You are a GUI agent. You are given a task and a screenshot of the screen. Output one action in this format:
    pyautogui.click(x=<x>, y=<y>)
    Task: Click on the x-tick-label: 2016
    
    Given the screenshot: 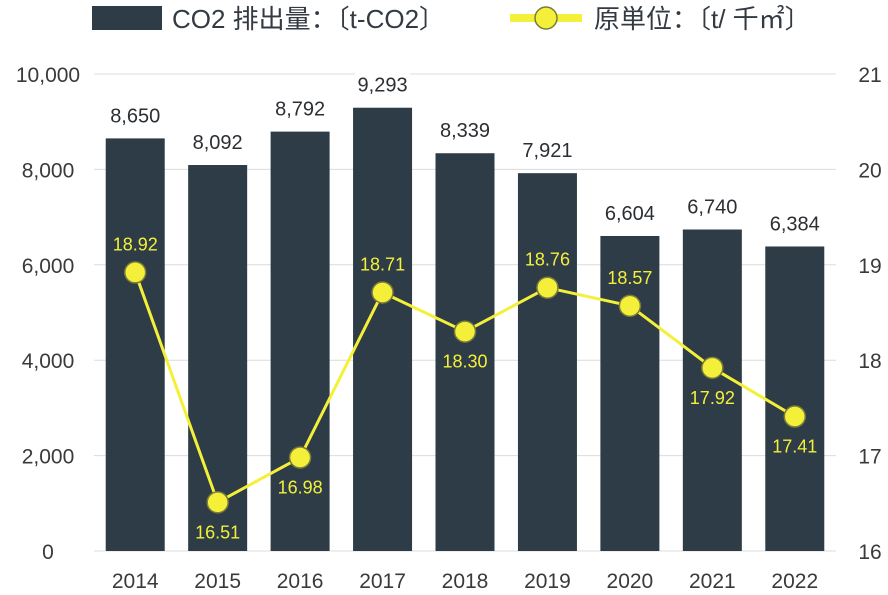 What is the action you would take?
    pyautogui.click(x=300, y=581)
    